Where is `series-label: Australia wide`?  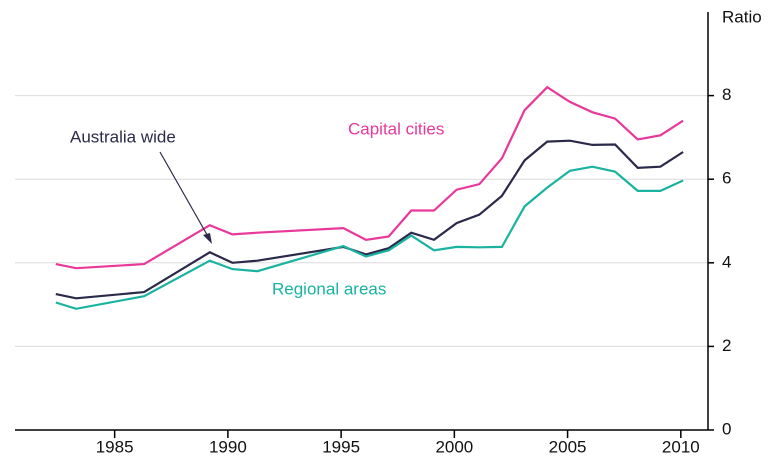
series-label: Australia wide is located at coordinates (123, 136).